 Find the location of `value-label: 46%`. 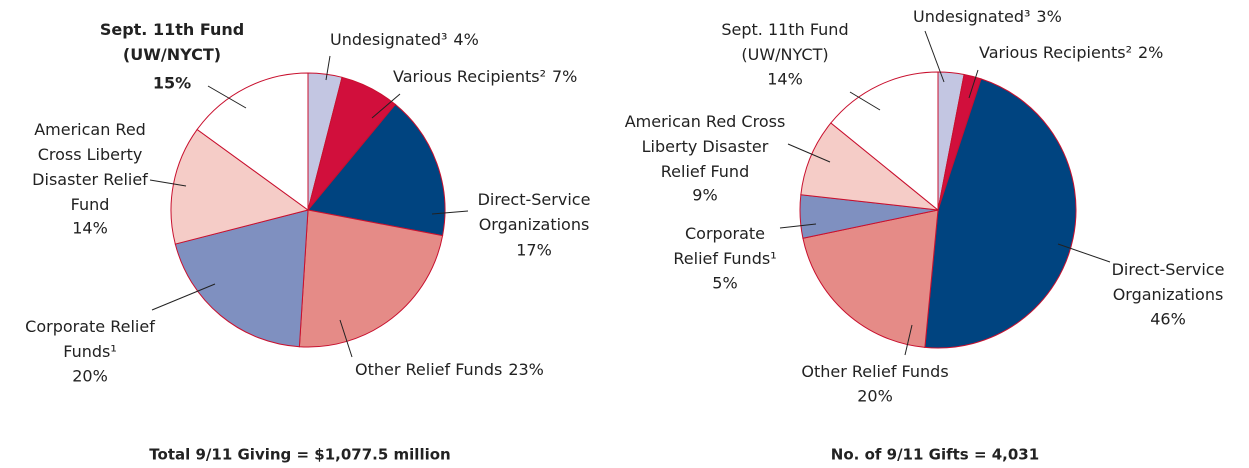

value-label: 46% is located at coordinates (1168, 319).